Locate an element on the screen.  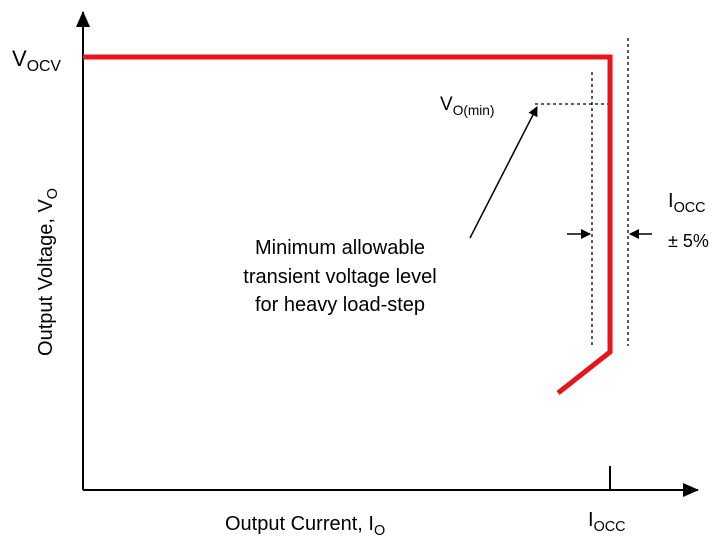
iocc-band-label: IOCC is located at coordinates (687, 203).